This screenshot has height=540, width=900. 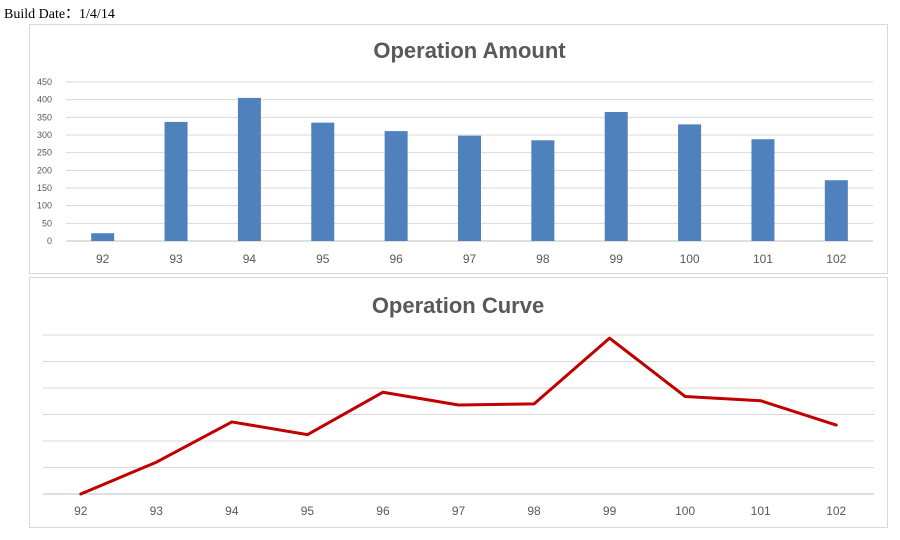 What do you see at coordinates (44, 188) in the screenshot?
I see `y-tick-label: 150` at bounding box center [44, 188].